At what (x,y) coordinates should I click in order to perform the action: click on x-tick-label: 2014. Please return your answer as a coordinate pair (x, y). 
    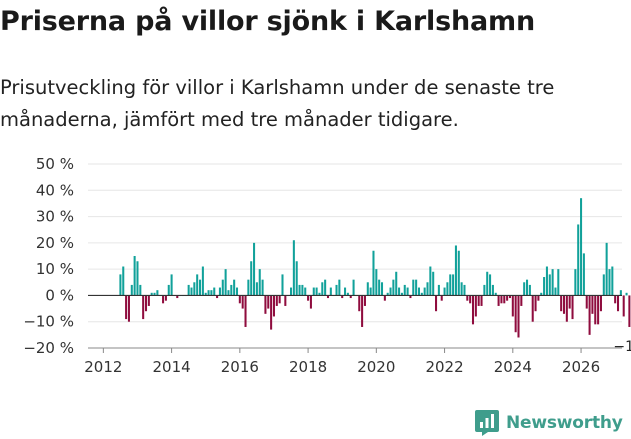
    Looking at the image, I should click on (172, 367).